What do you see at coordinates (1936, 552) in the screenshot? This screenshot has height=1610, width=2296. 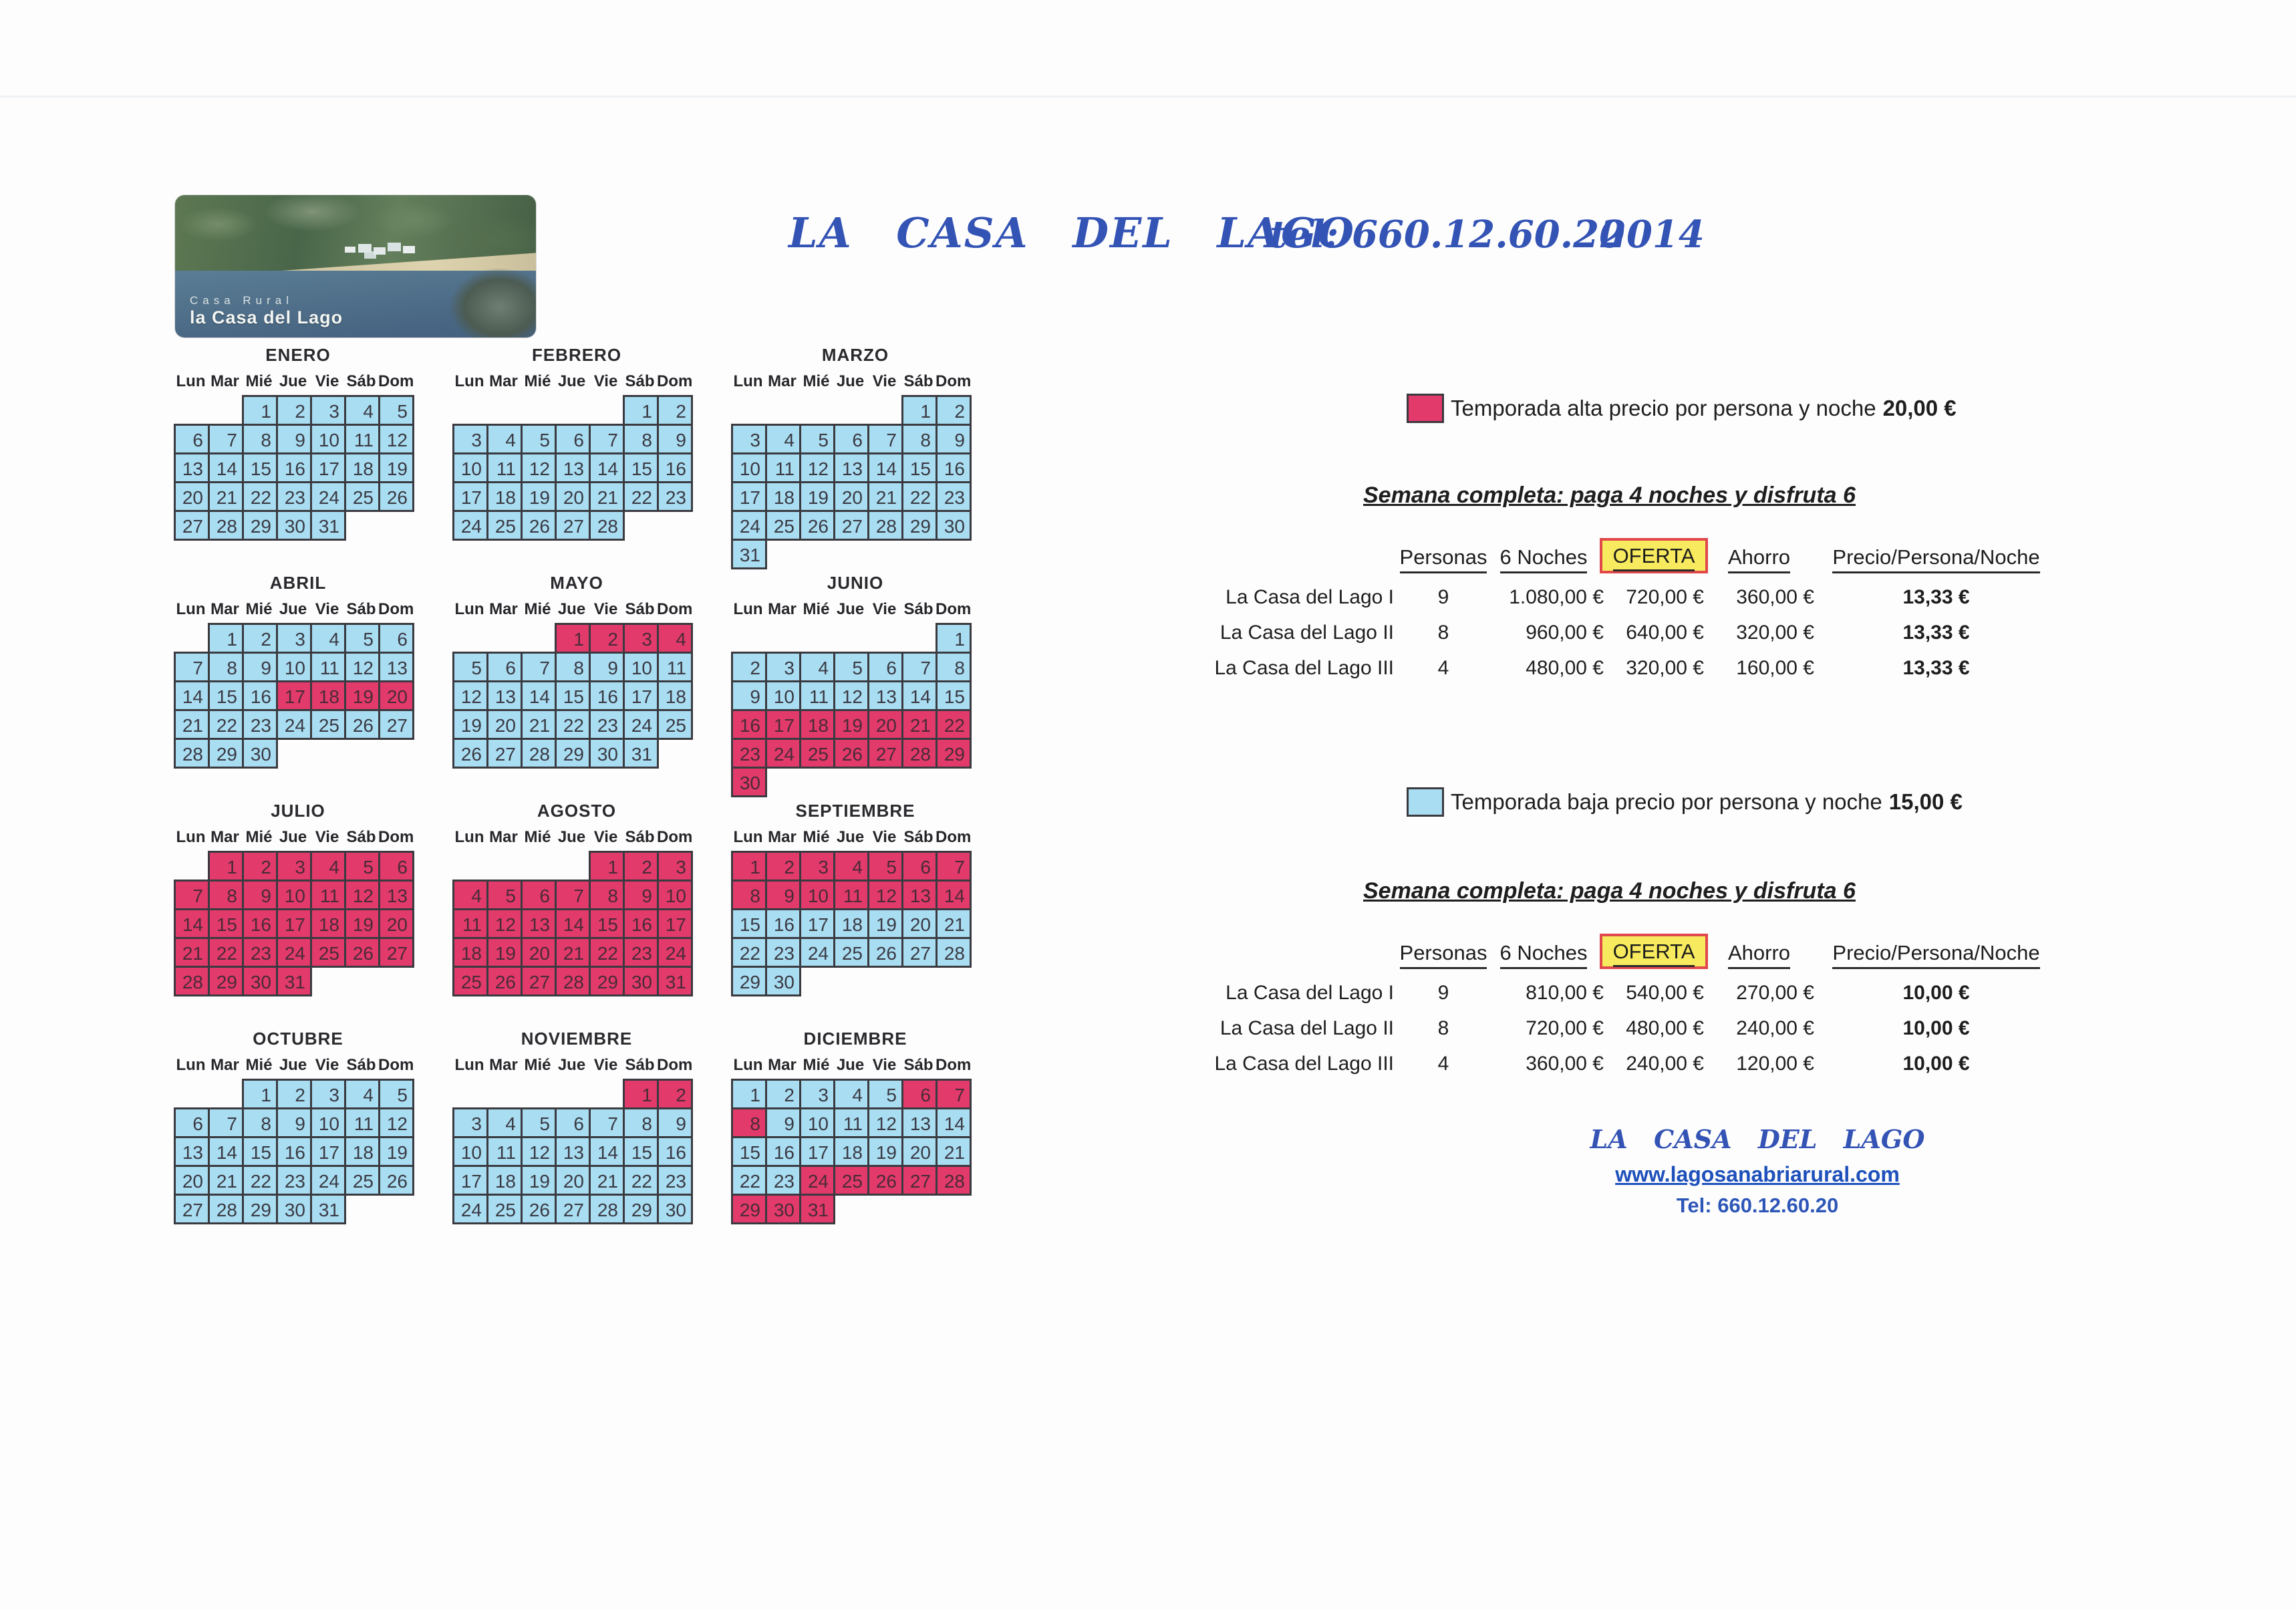 I see `column-header: Precio/Persona/Noche` at bounding box center [1936, 552].